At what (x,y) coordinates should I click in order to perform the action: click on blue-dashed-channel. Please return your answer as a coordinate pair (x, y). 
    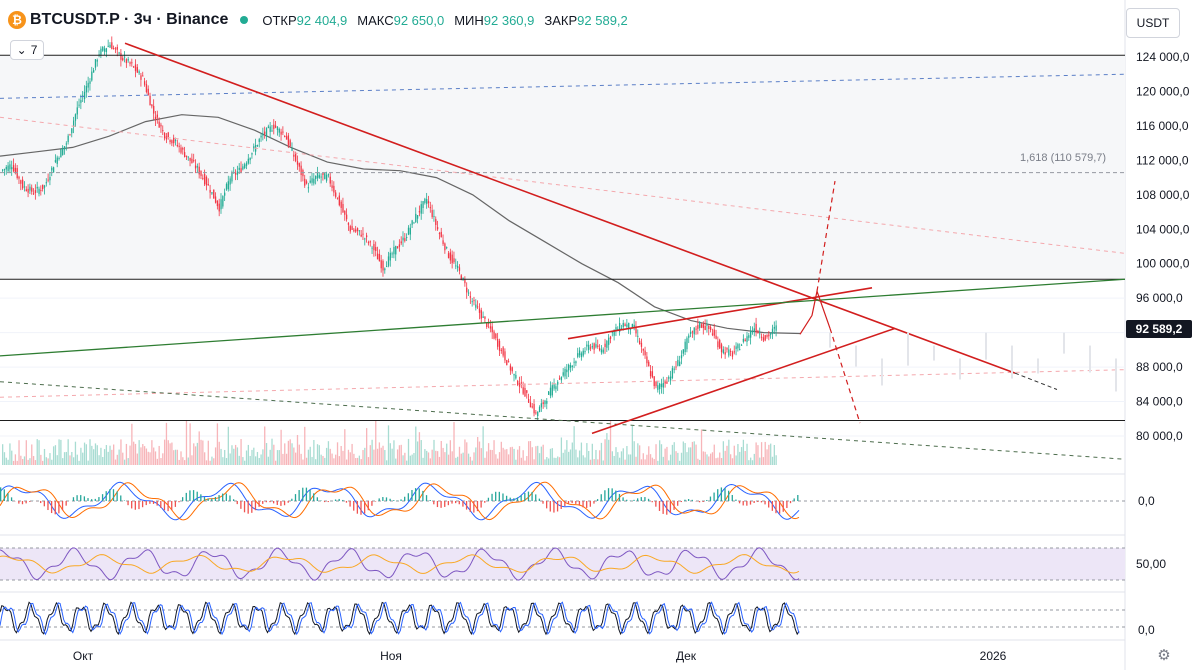
    Looking at the image, I should click on (563, 86).